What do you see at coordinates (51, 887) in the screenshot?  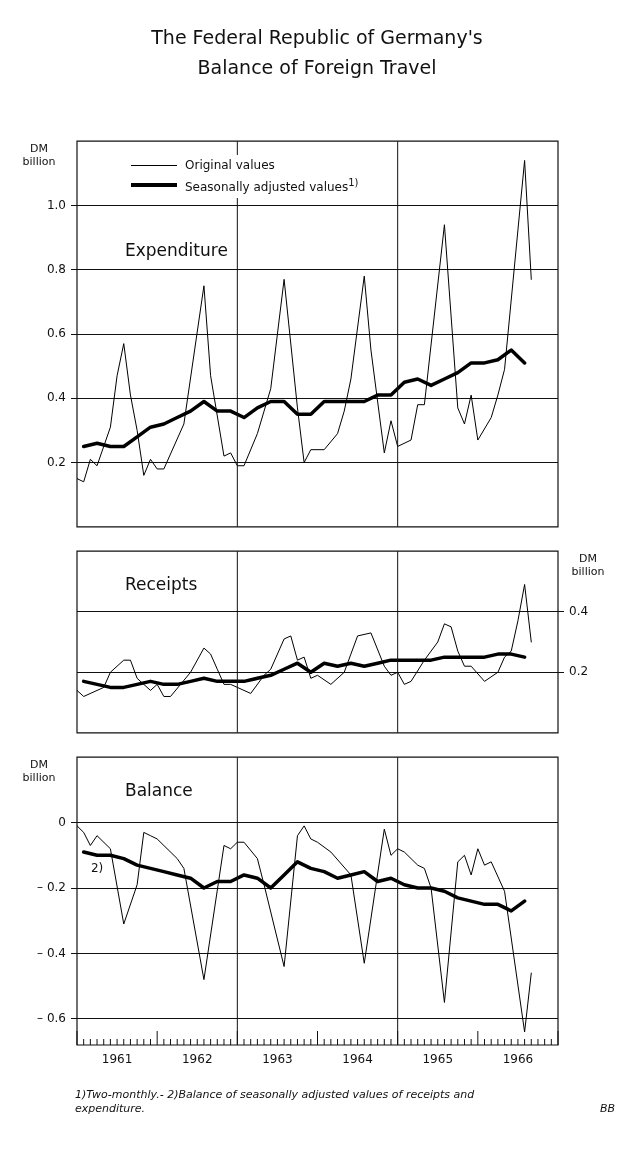 I see `y-tick-label: – 0.2` at bounding box center [51, 887].